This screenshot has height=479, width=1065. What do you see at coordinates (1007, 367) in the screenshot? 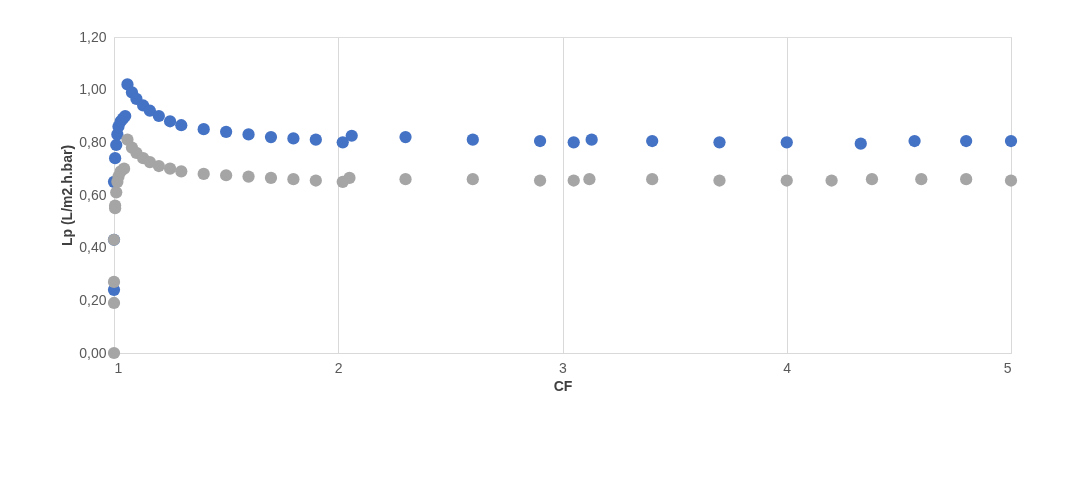
I see `x-tick-label: 5` at bounding box center [1007, 367].